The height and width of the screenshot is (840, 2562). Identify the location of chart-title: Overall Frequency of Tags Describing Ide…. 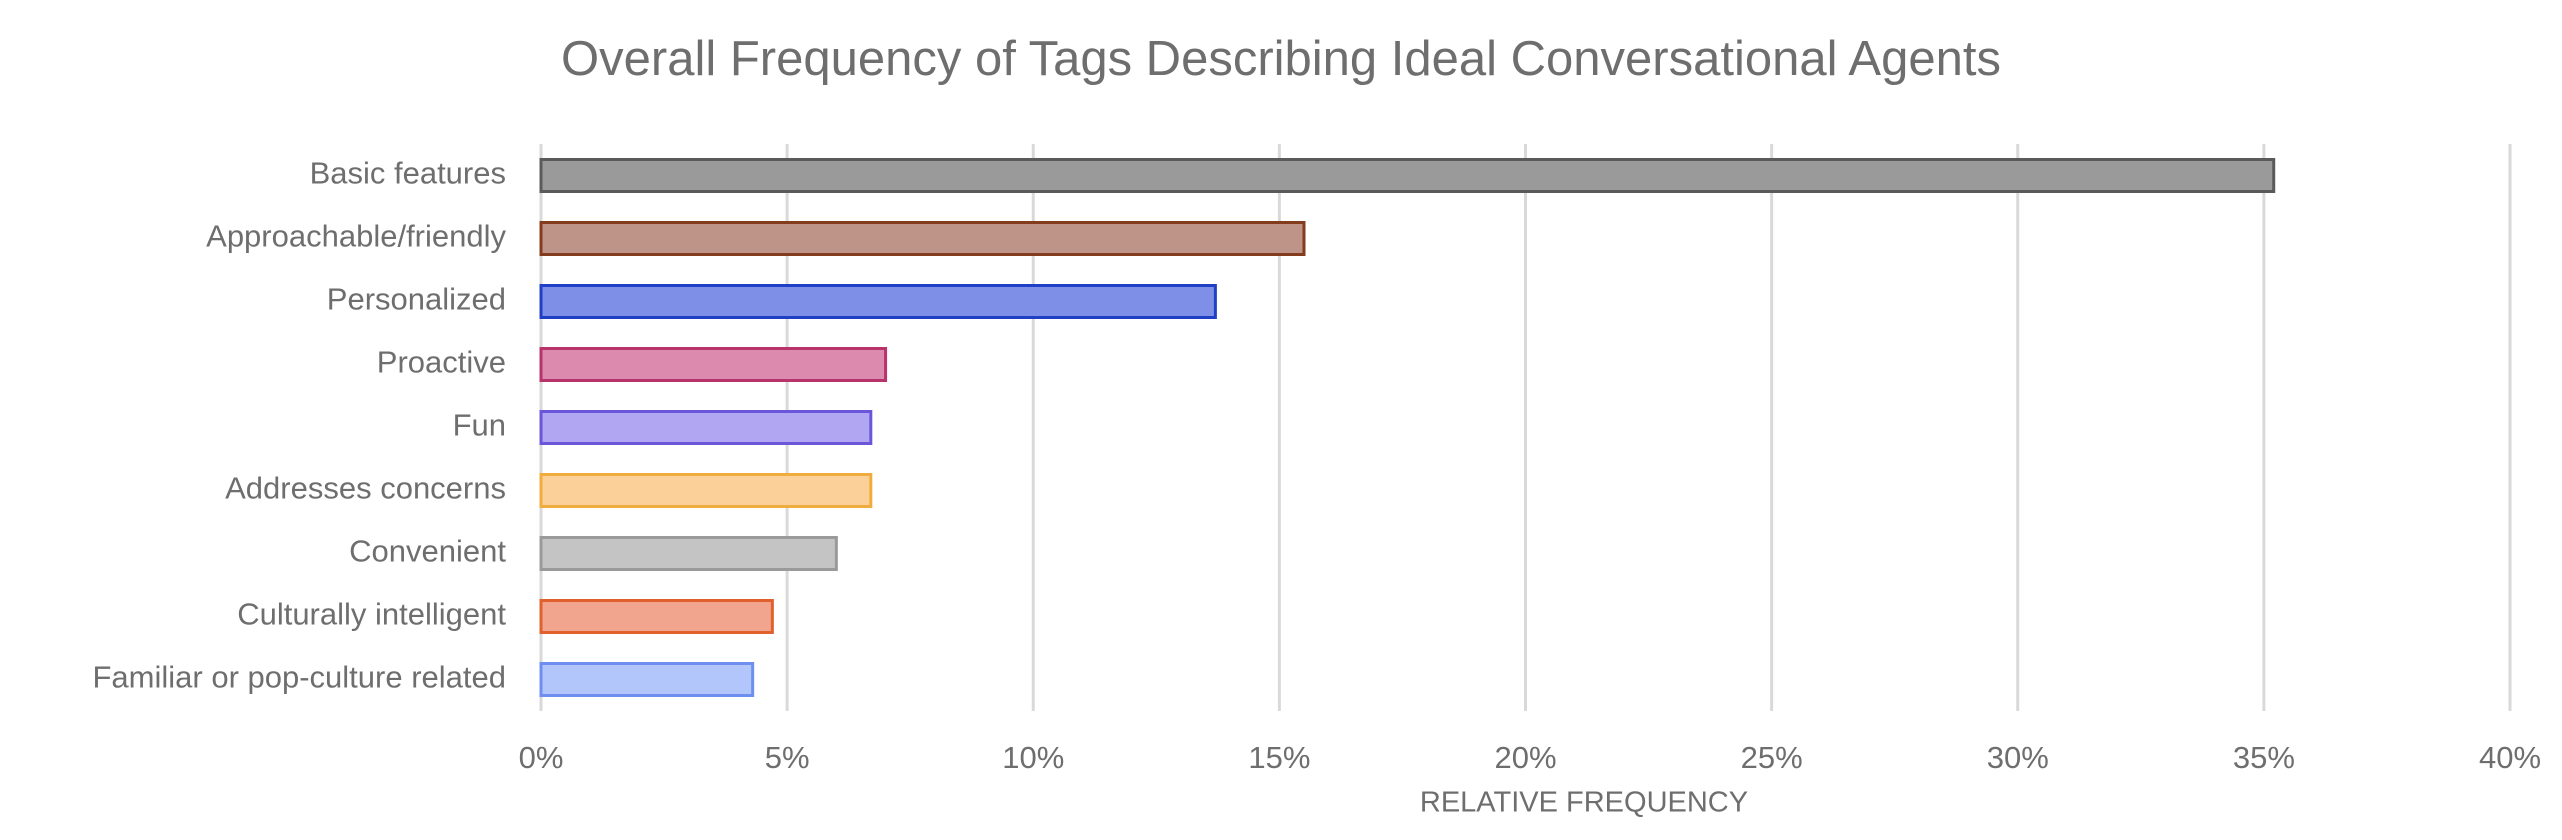
(1281, 59).